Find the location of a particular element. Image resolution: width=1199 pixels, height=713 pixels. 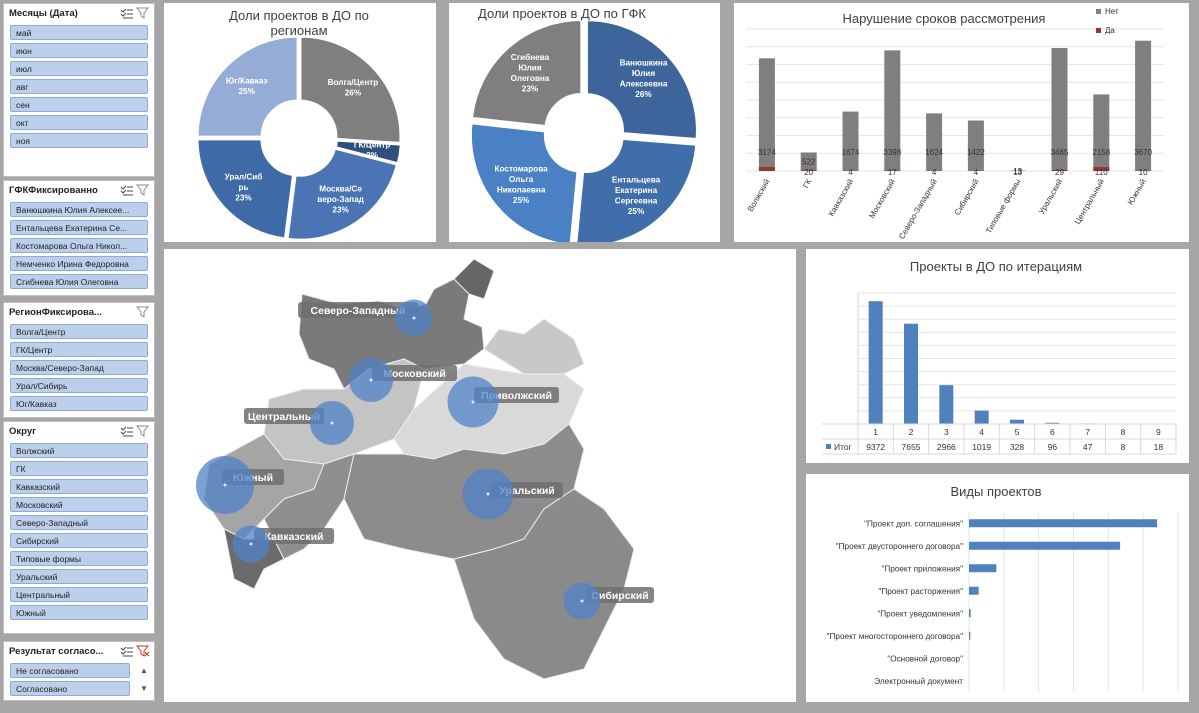

slicer-item-gk: ГК is located at coordinates (79, 468).